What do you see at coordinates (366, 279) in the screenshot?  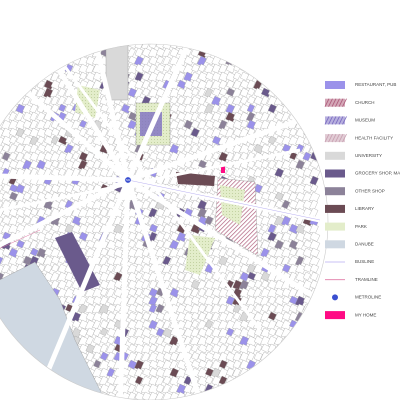 I see `legend-label: TRAMLINE` at bounding box center [366, 279].